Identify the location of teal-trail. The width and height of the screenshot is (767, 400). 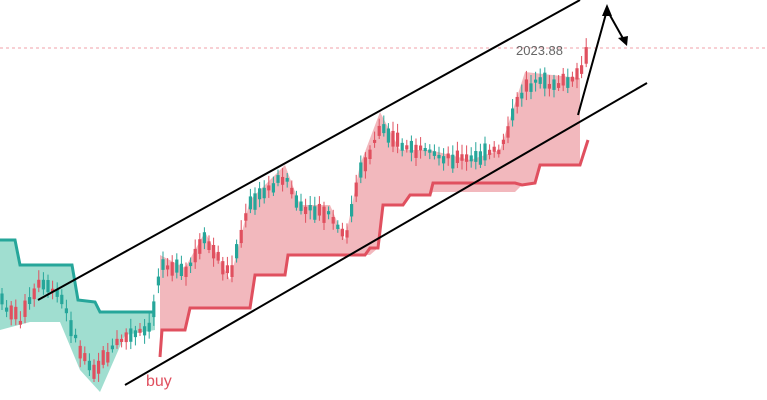
(77, 276).